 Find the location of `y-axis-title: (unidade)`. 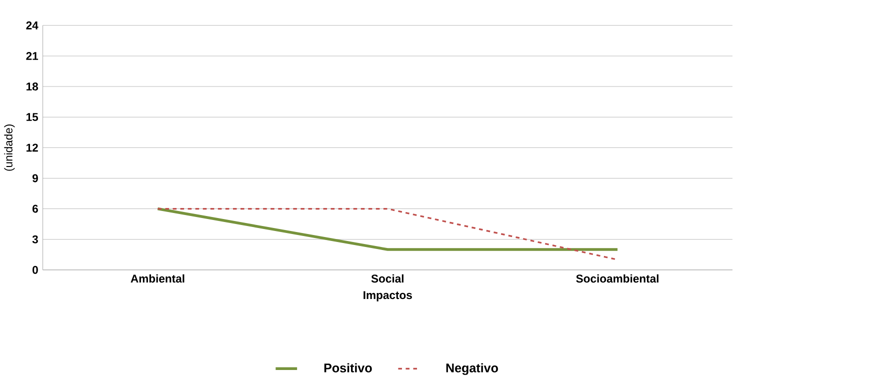

y-axis-title: (unidade) is located at coordinates (9, 147).